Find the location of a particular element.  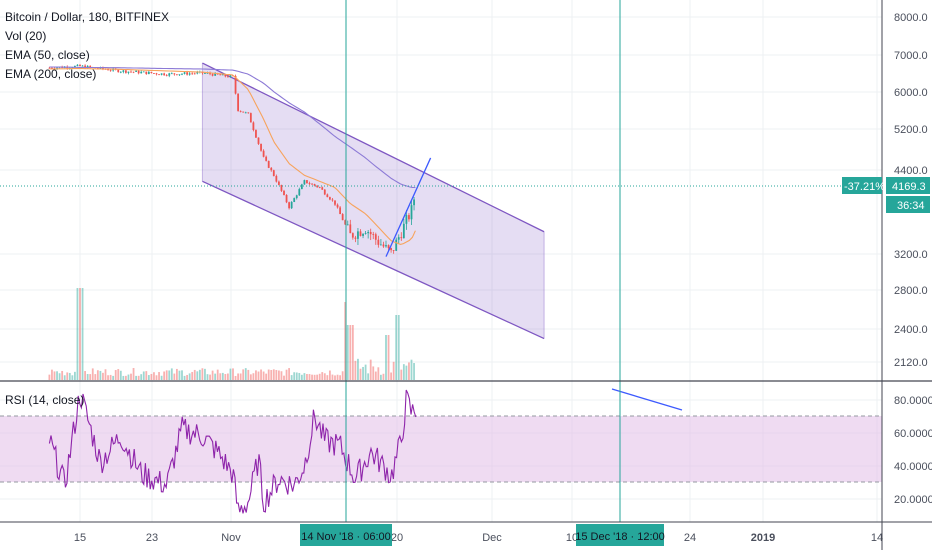

rsi-line is located at coordinates (232, 451).